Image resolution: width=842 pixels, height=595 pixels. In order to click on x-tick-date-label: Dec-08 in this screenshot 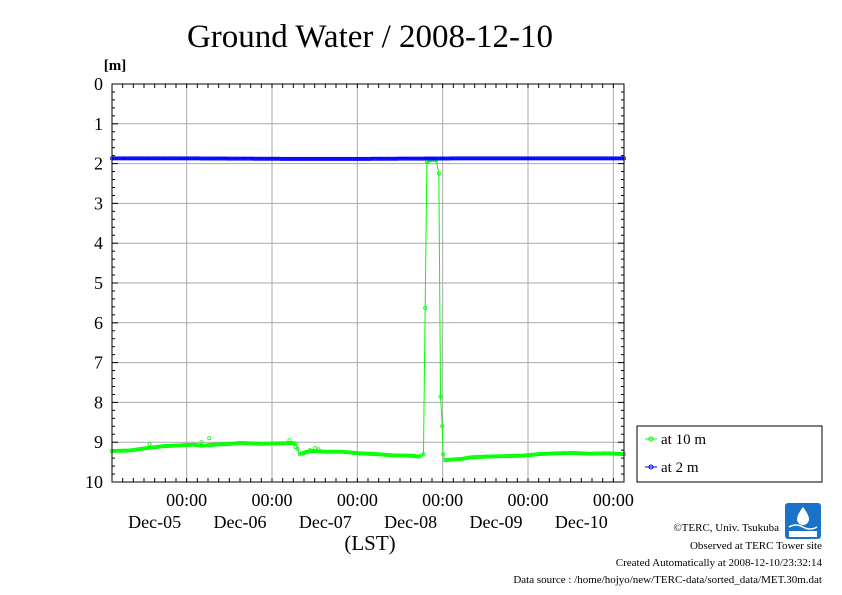, I will do `click(410, 522)`.